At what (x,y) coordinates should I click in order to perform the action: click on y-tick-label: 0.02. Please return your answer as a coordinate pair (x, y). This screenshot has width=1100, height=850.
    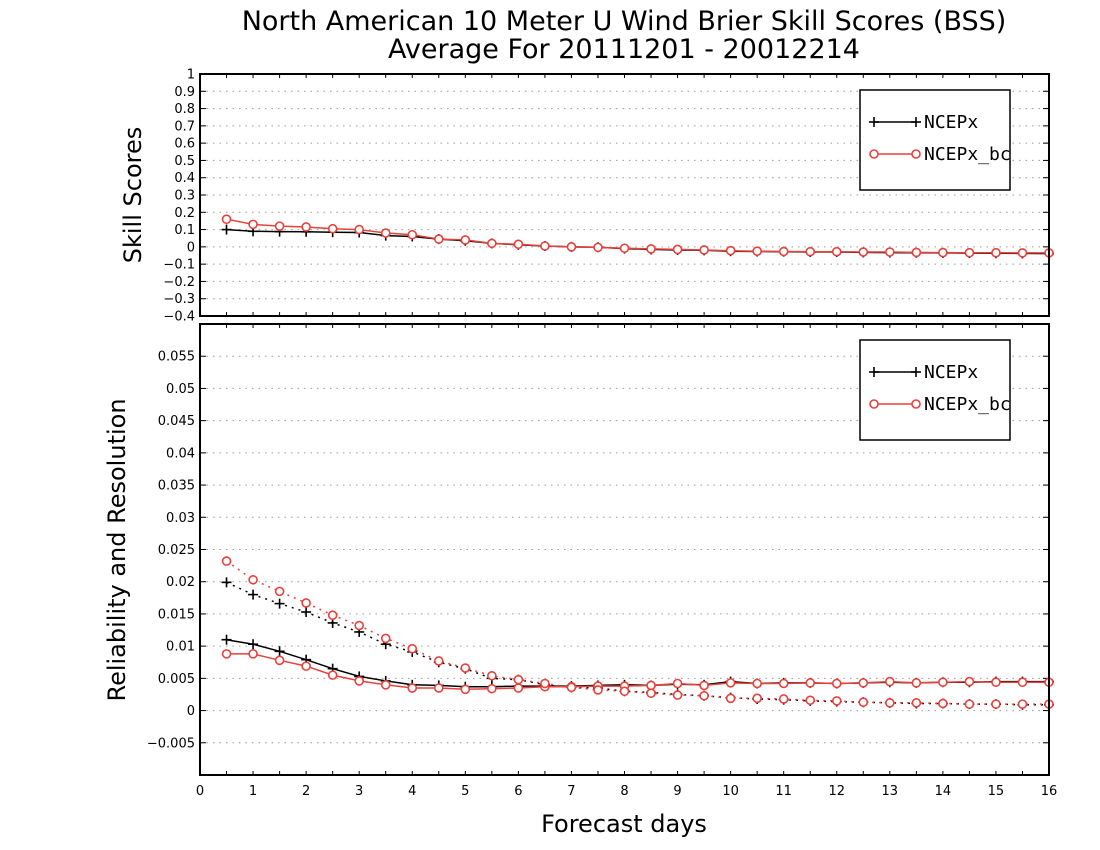
    Looking at the image, I should click on (180, 582).